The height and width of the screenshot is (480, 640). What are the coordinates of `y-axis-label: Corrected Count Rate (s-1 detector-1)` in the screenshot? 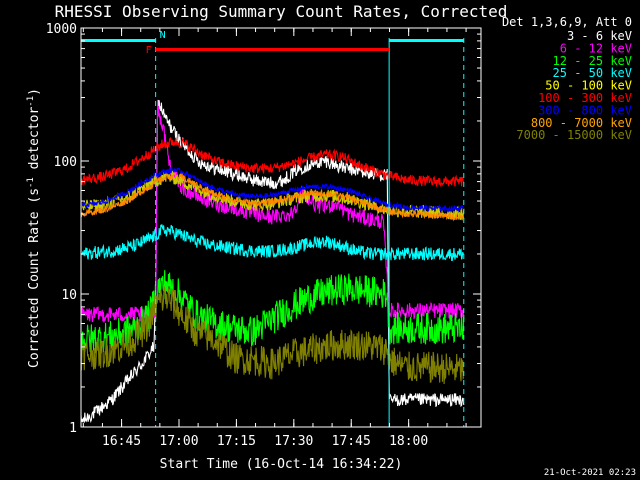 It's located at (34, 228).